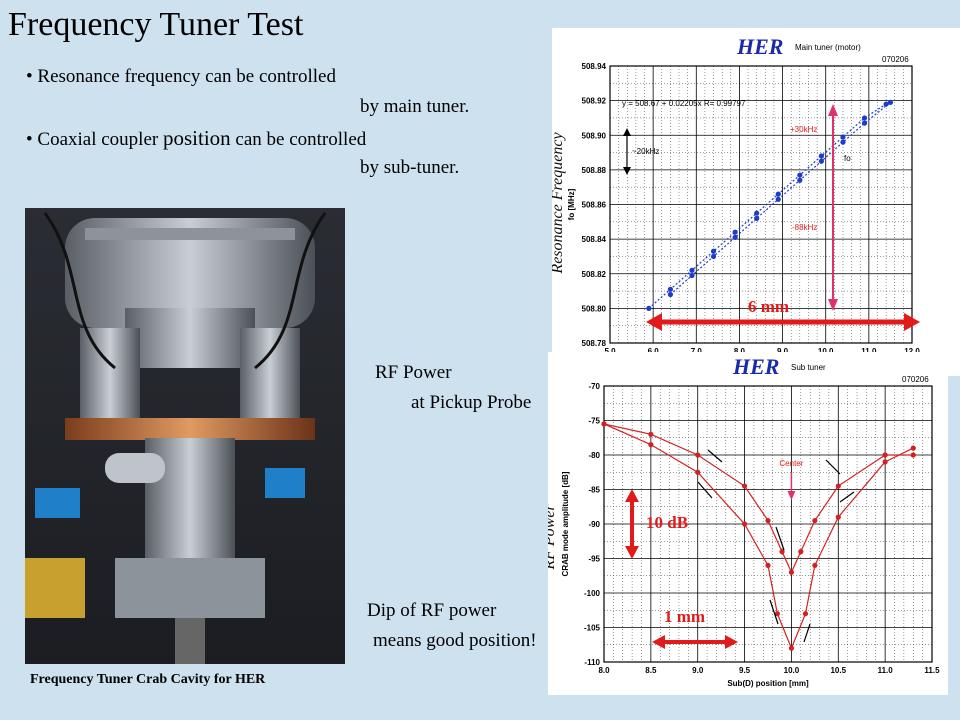 The height and width of the screenshot is (720, 960). What do you see at coordinates (826, 351) in the screenshot?
I see `x-tick-label: 10.0` at bounding box center [826, 351].